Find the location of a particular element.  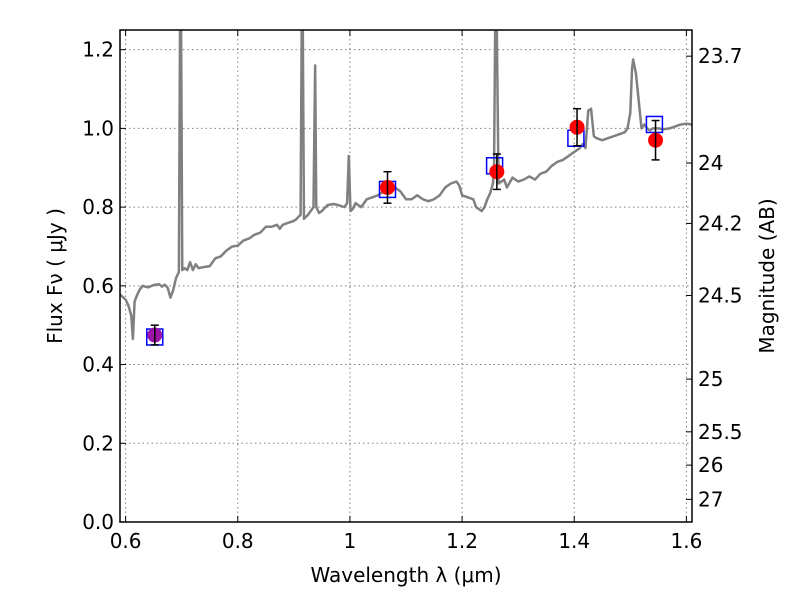

model-box is located at coordinates (654, 124).